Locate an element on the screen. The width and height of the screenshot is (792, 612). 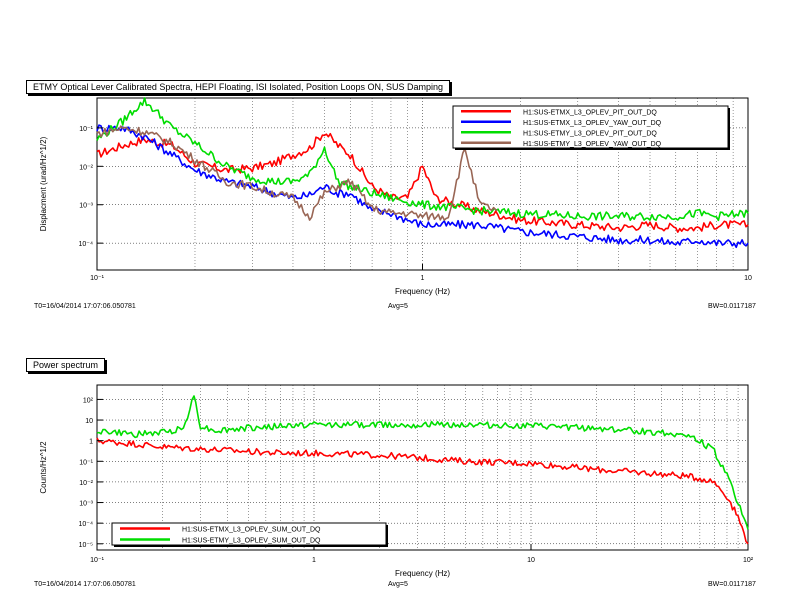
plot-2-y-tick-label: 1 is located at coordinates (91, 442).